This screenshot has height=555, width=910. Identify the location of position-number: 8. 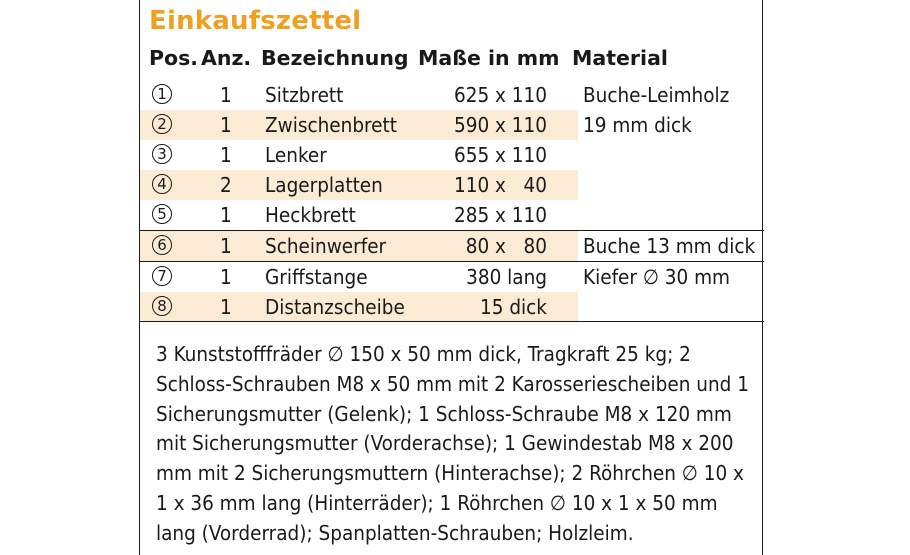
(162, 306).